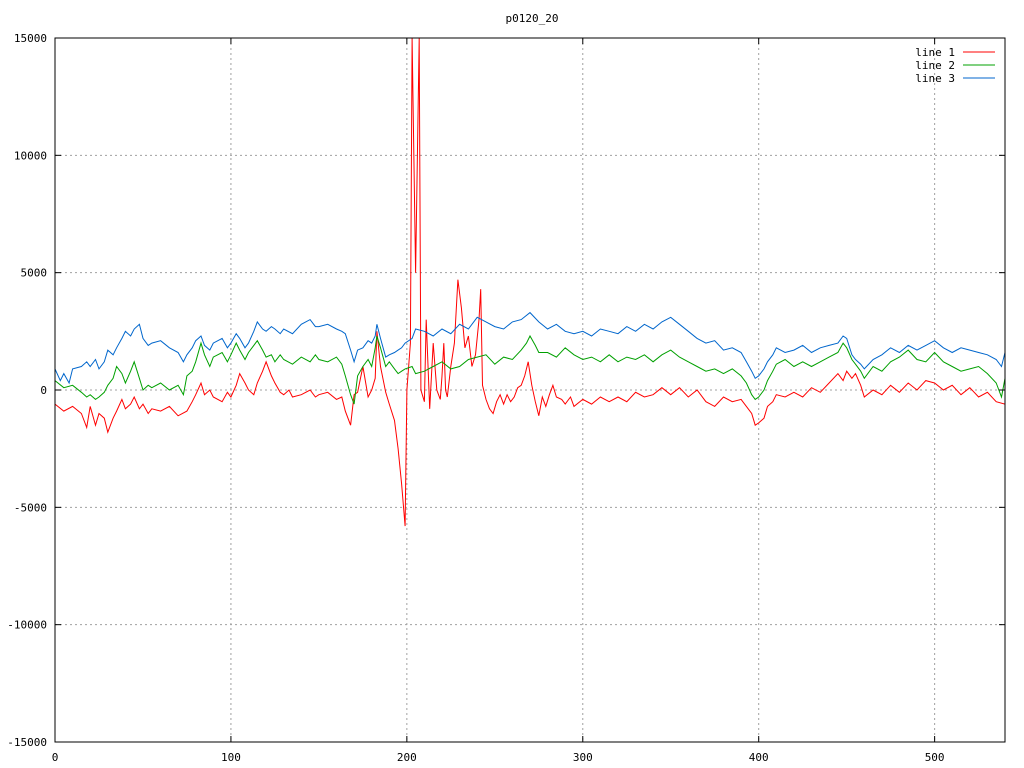 This screenshot has height=768, width=1024. Describe the element at coordinates (935, 757) in the screenshot. I see `x-tick-label: 500` at that location.